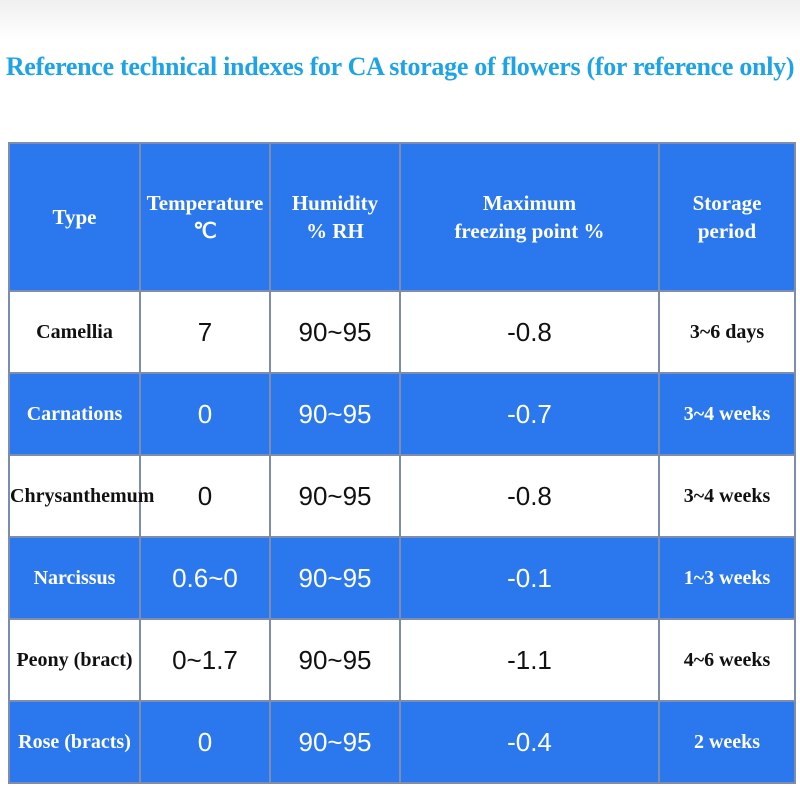 This screenshot has height=800, width=800. Describe the element at coordinates (205, 332) in the screenshot. I see `cell-temperature: 7` at that location.